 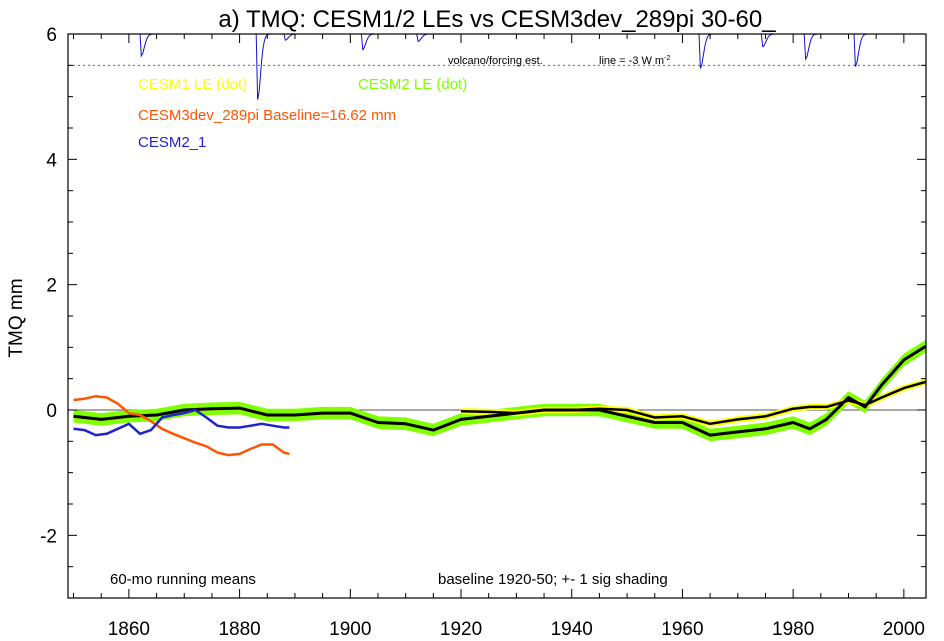 What do you see at coordinates (183, 579) in the screenshot?
I see `running-means-note: 60-mo running means` at bounding box center [183, 579].